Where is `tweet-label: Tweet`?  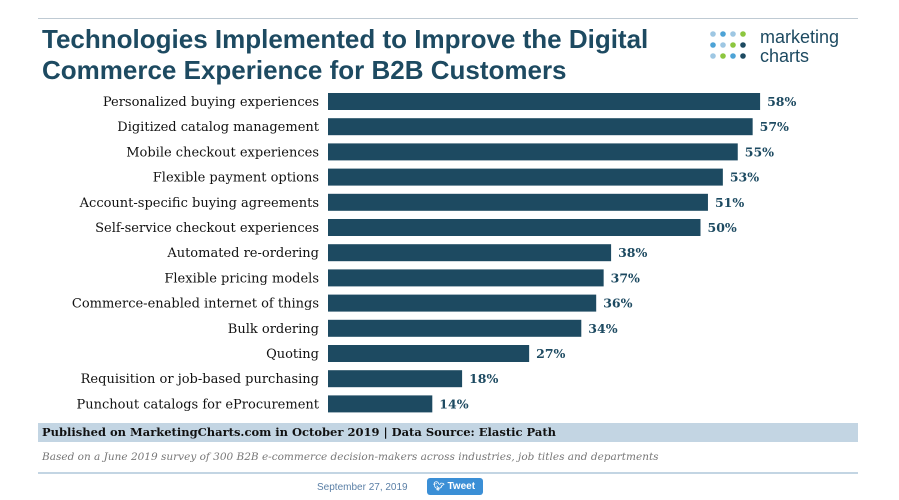 tweet-label: Tweet is located at coordinates (461, 486).